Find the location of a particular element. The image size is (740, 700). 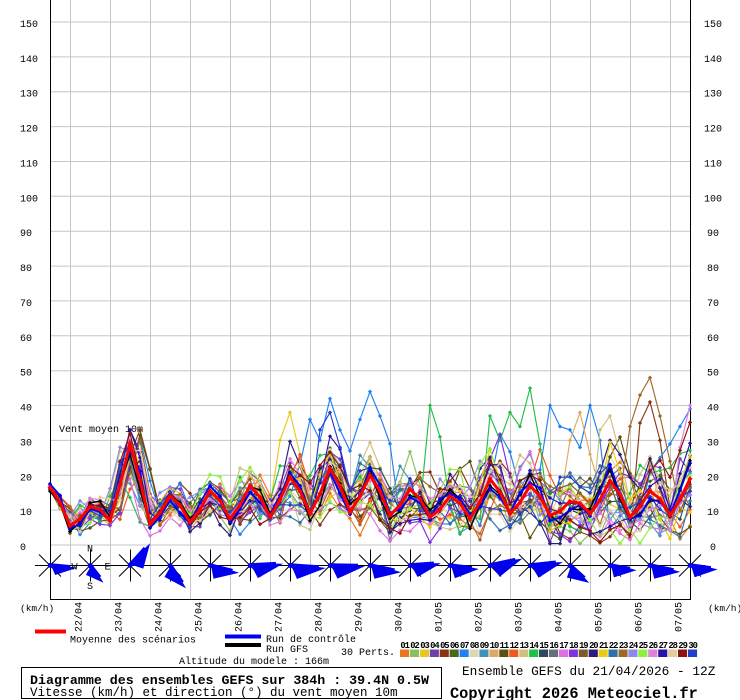

svg-text: 23/04 is located at coordinates (120, 617).